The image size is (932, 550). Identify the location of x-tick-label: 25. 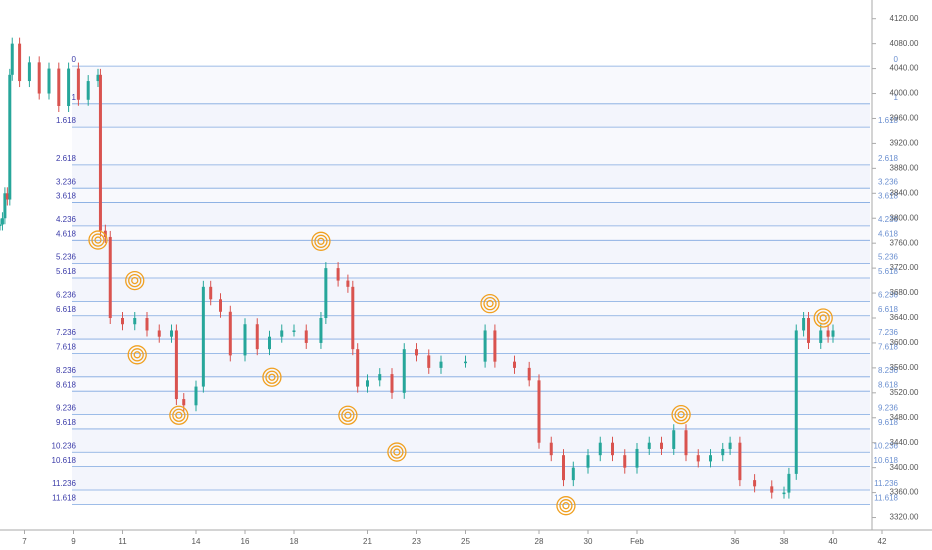
(465, 541).